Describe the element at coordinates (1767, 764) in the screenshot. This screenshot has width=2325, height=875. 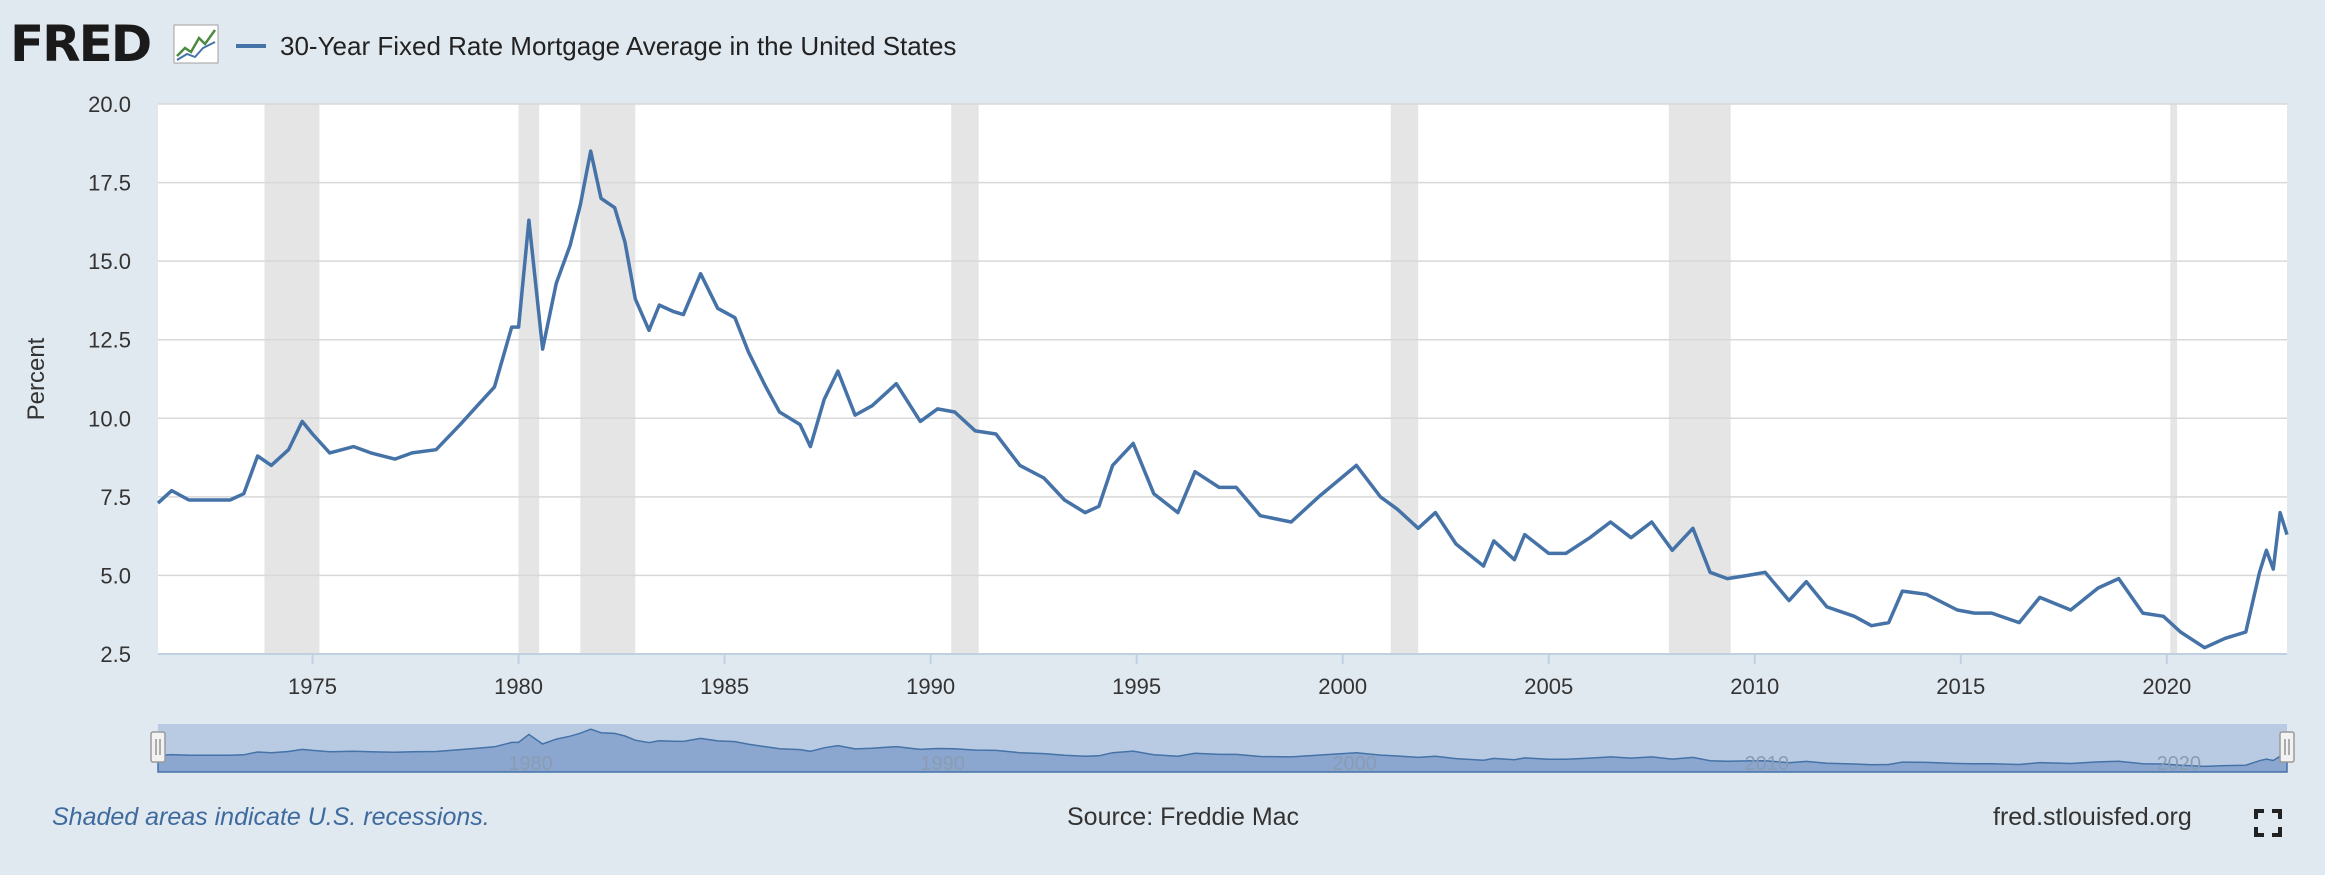
I see `navigator-tick-label: 2010` at that location.